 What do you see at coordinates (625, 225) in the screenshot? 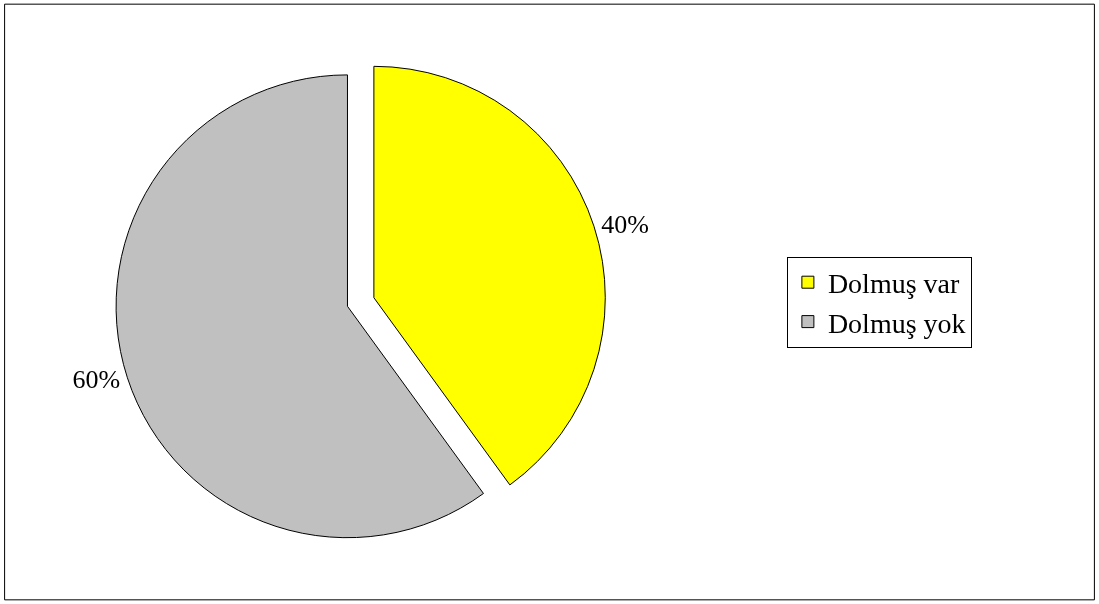
I see `data-label: 40%` at bounding box center [625, 225].